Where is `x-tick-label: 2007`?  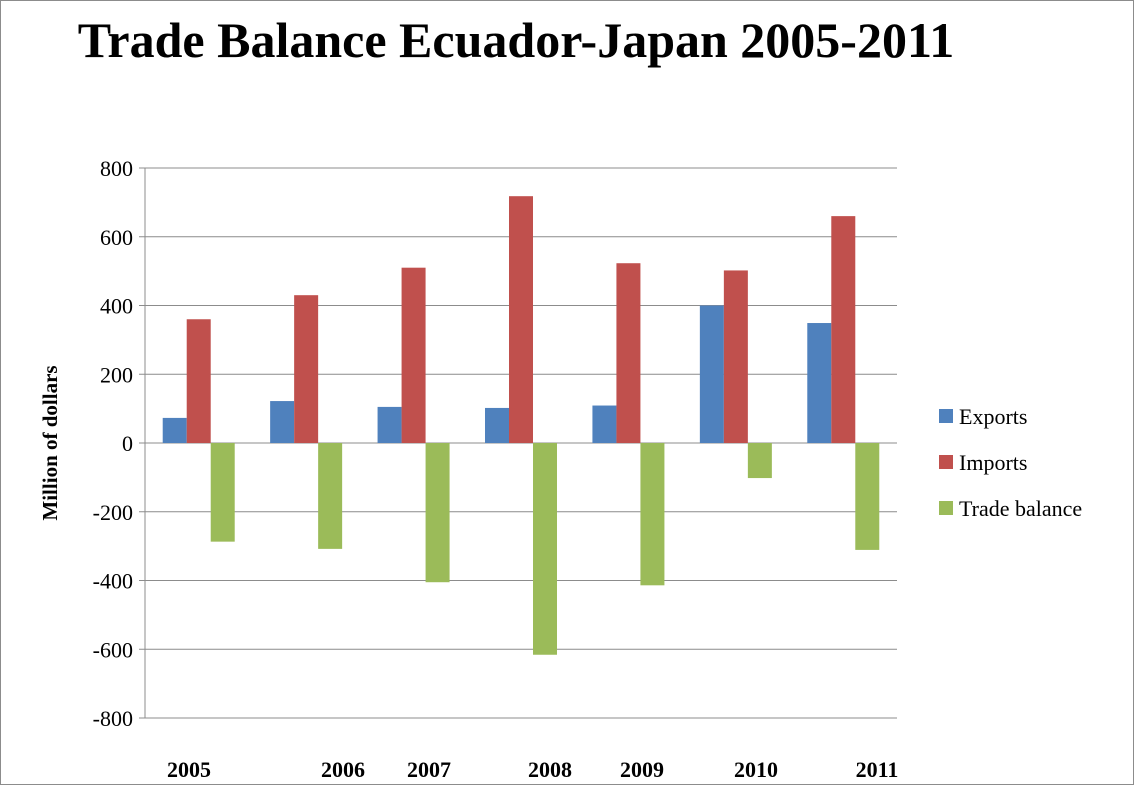
x-tick-label: 2007 is located at coordinates (429, 769).